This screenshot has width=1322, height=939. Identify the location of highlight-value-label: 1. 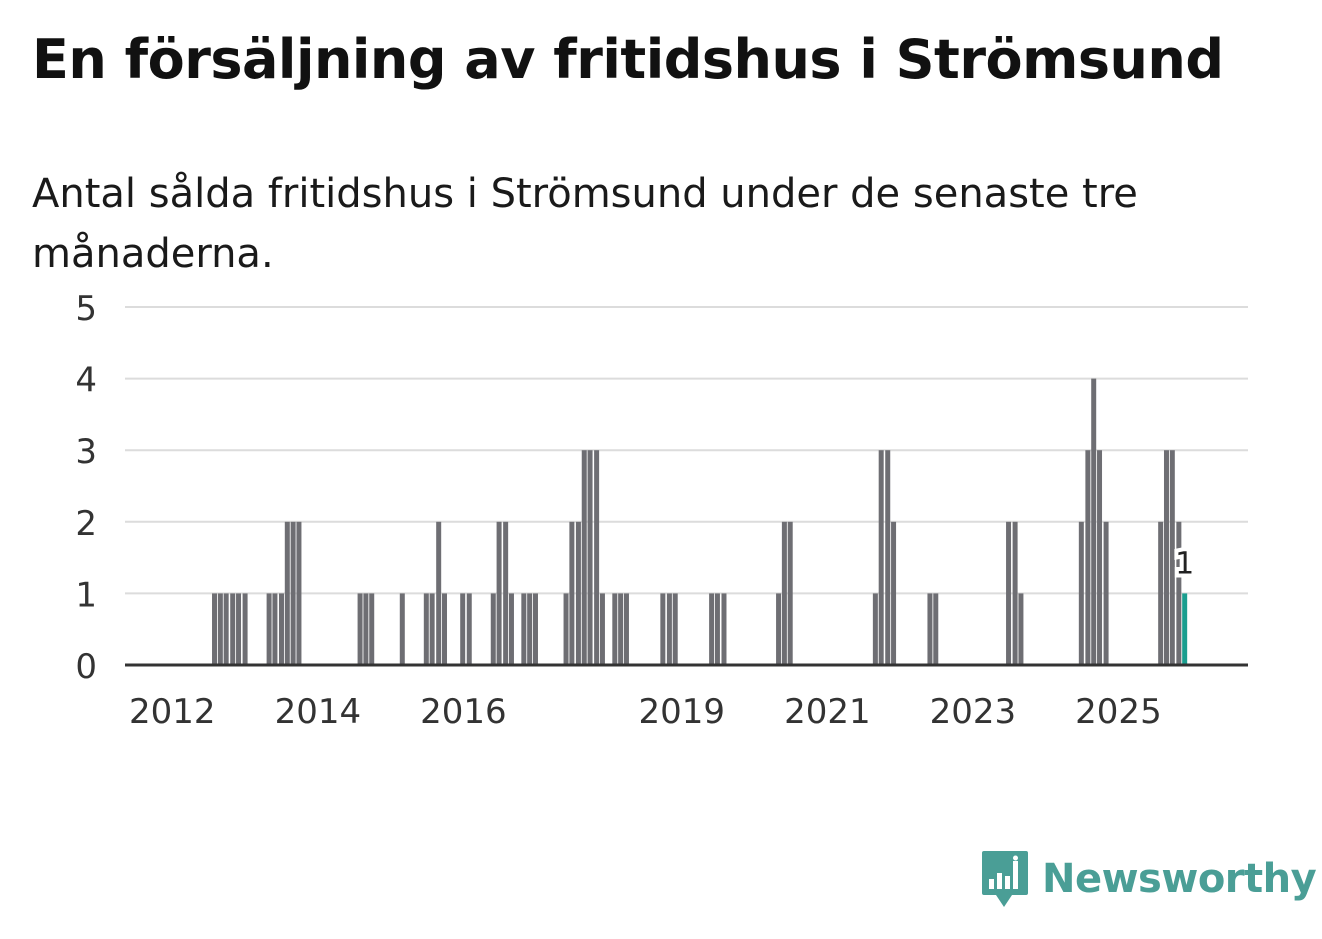
(1184, 563).